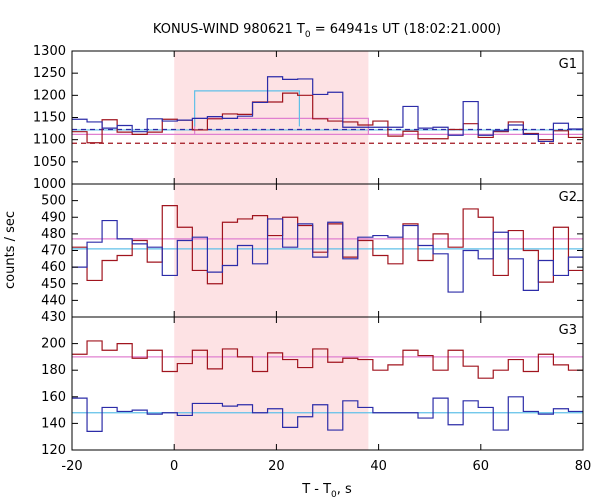  I want to click on y-tick-label: 1150, so click(49, 118).